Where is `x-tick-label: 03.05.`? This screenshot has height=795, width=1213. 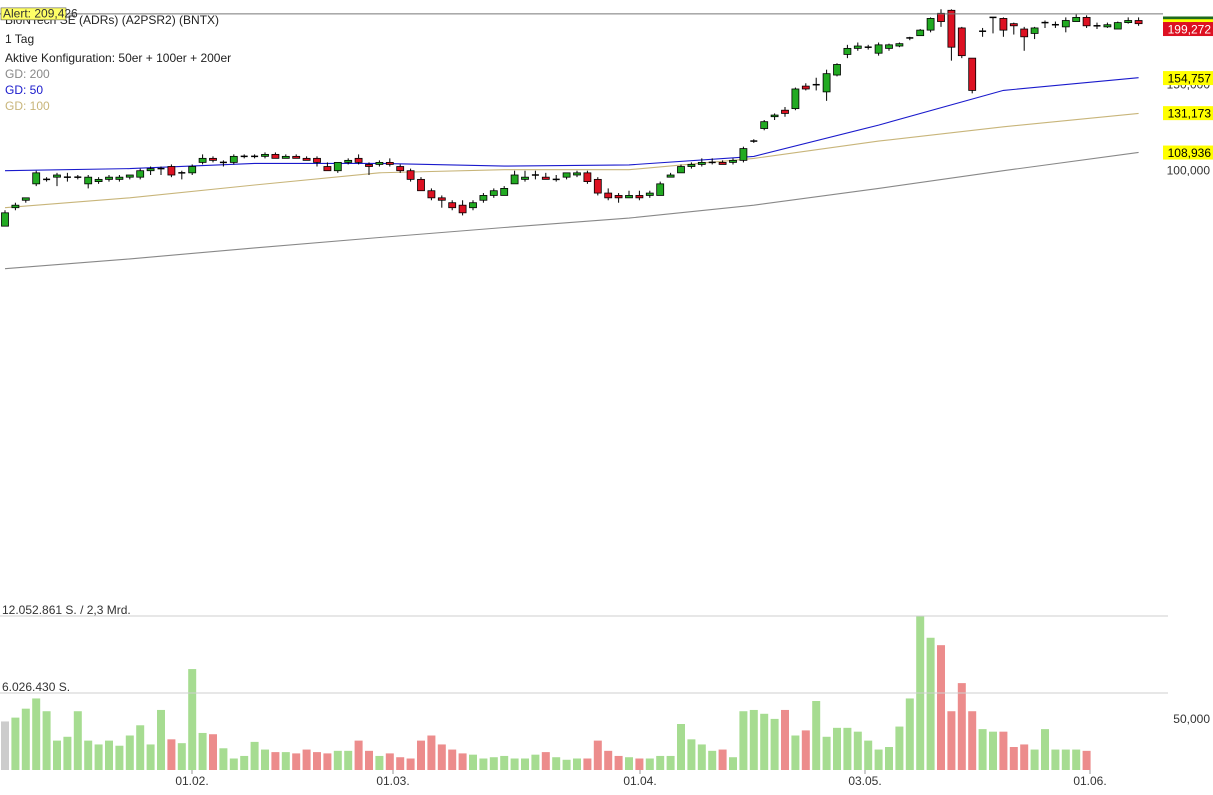 x-tick-label: 03.05. is located at coordinates (864, 781).